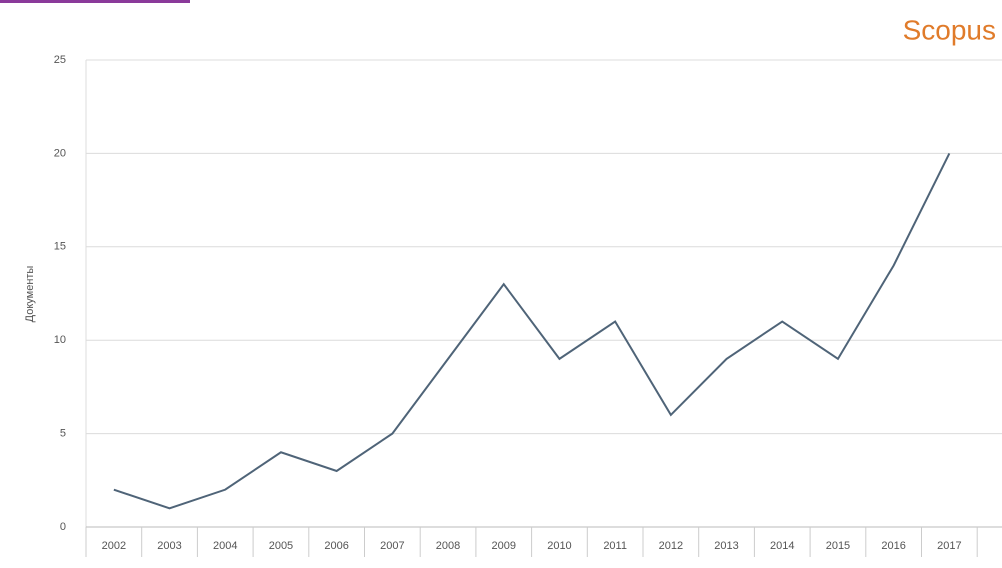  I want to click on x-tick-label: 2017, so click(949, 546).